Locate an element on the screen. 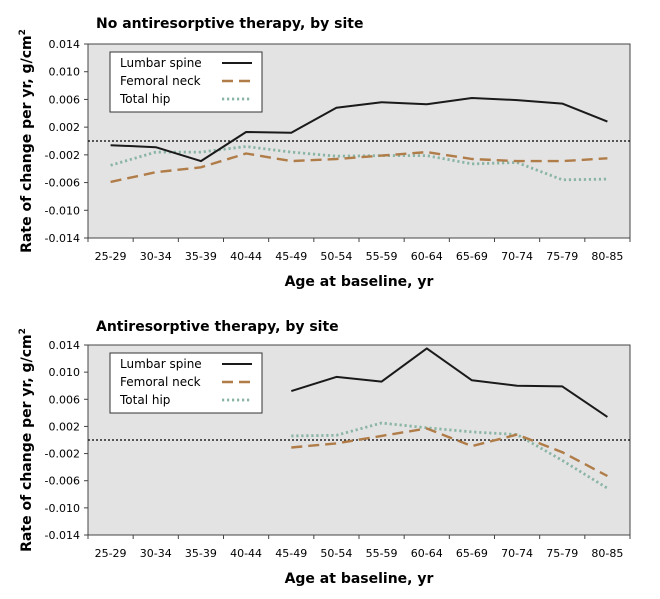  chart-title: Antiresorptive therapy, by site is located at coordinates (217, 327).